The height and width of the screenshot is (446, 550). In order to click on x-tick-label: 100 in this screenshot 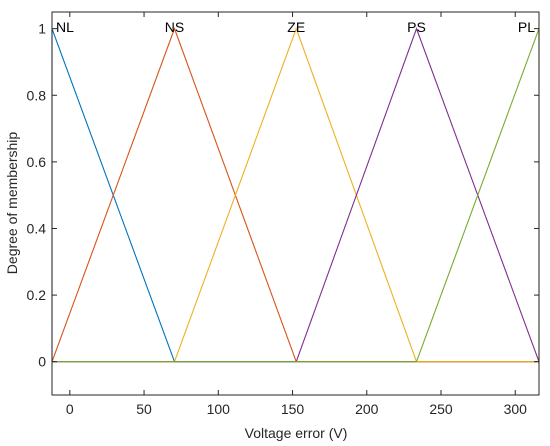, I will do `click(219, 409)`.